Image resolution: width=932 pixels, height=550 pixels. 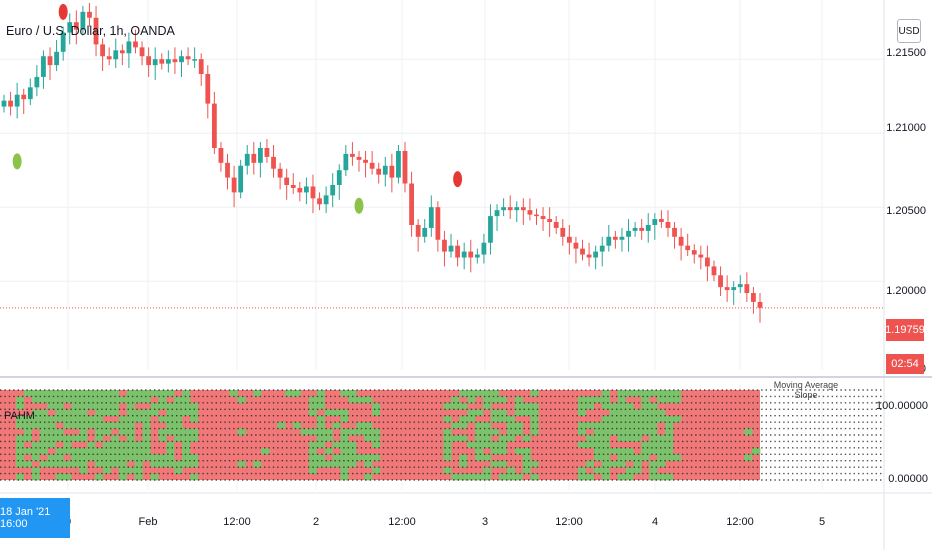 I want to click on countdown-tag: 02:54, so click(x=905, y=364).